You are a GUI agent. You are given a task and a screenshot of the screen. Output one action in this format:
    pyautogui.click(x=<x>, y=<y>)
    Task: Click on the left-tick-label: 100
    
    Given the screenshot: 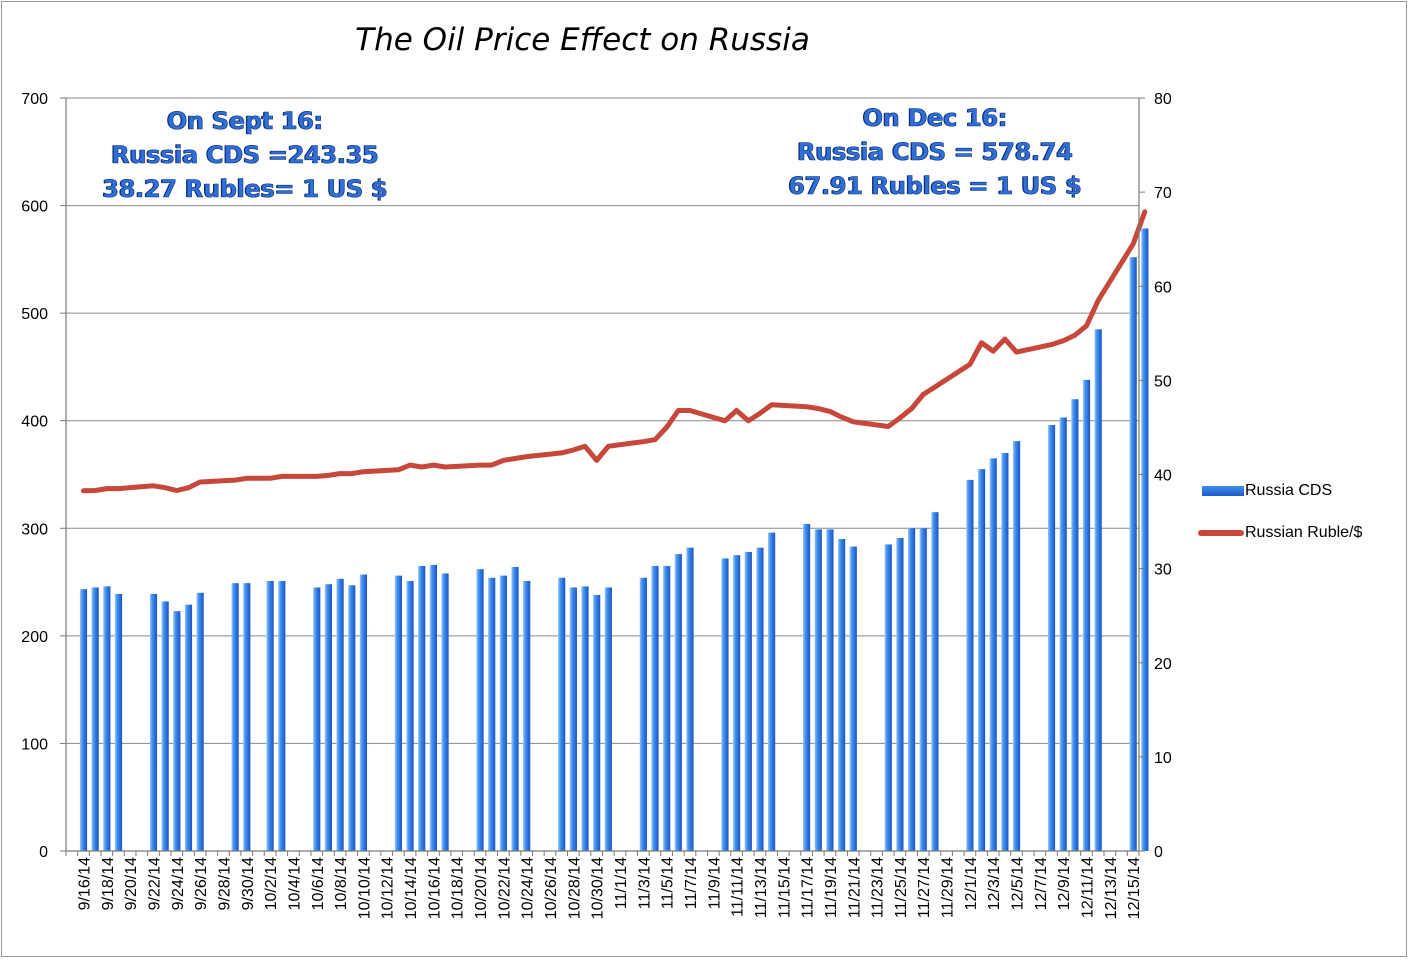 What is the action you would take?
    pyautogui.click(x=34, y=744)
    